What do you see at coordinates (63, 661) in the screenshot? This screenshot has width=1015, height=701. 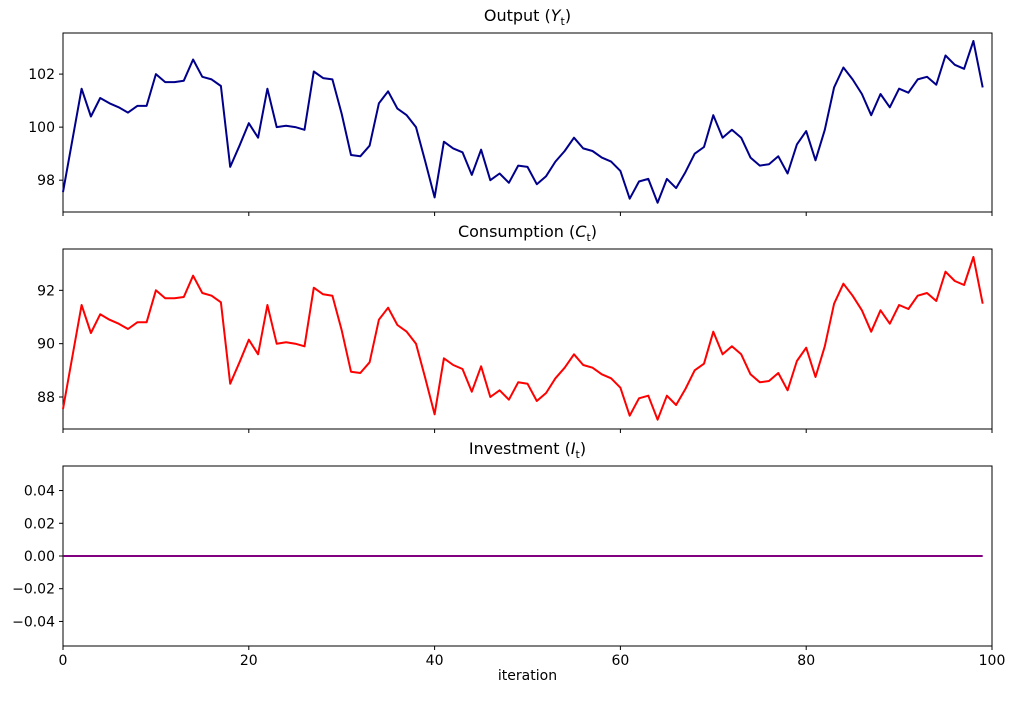 I see `x-tick-label: 0` at bounding box center [63, 661].